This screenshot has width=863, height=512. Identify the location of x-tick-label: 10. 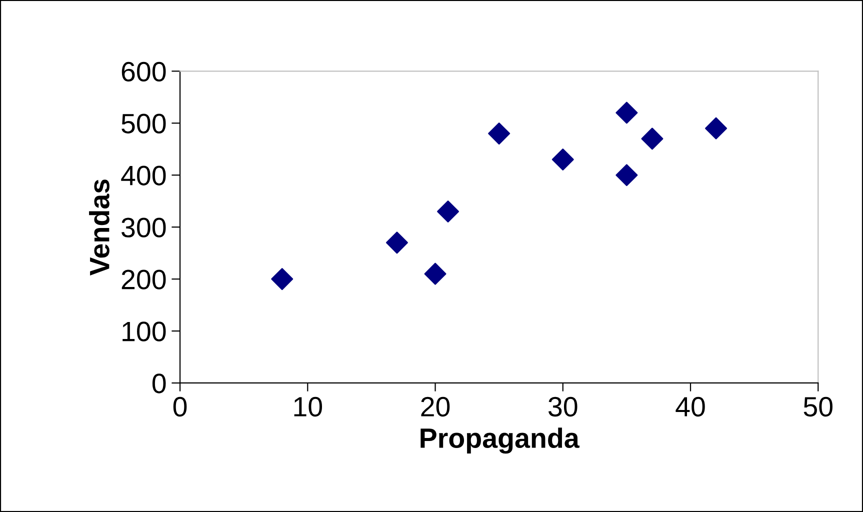
(308, 406).